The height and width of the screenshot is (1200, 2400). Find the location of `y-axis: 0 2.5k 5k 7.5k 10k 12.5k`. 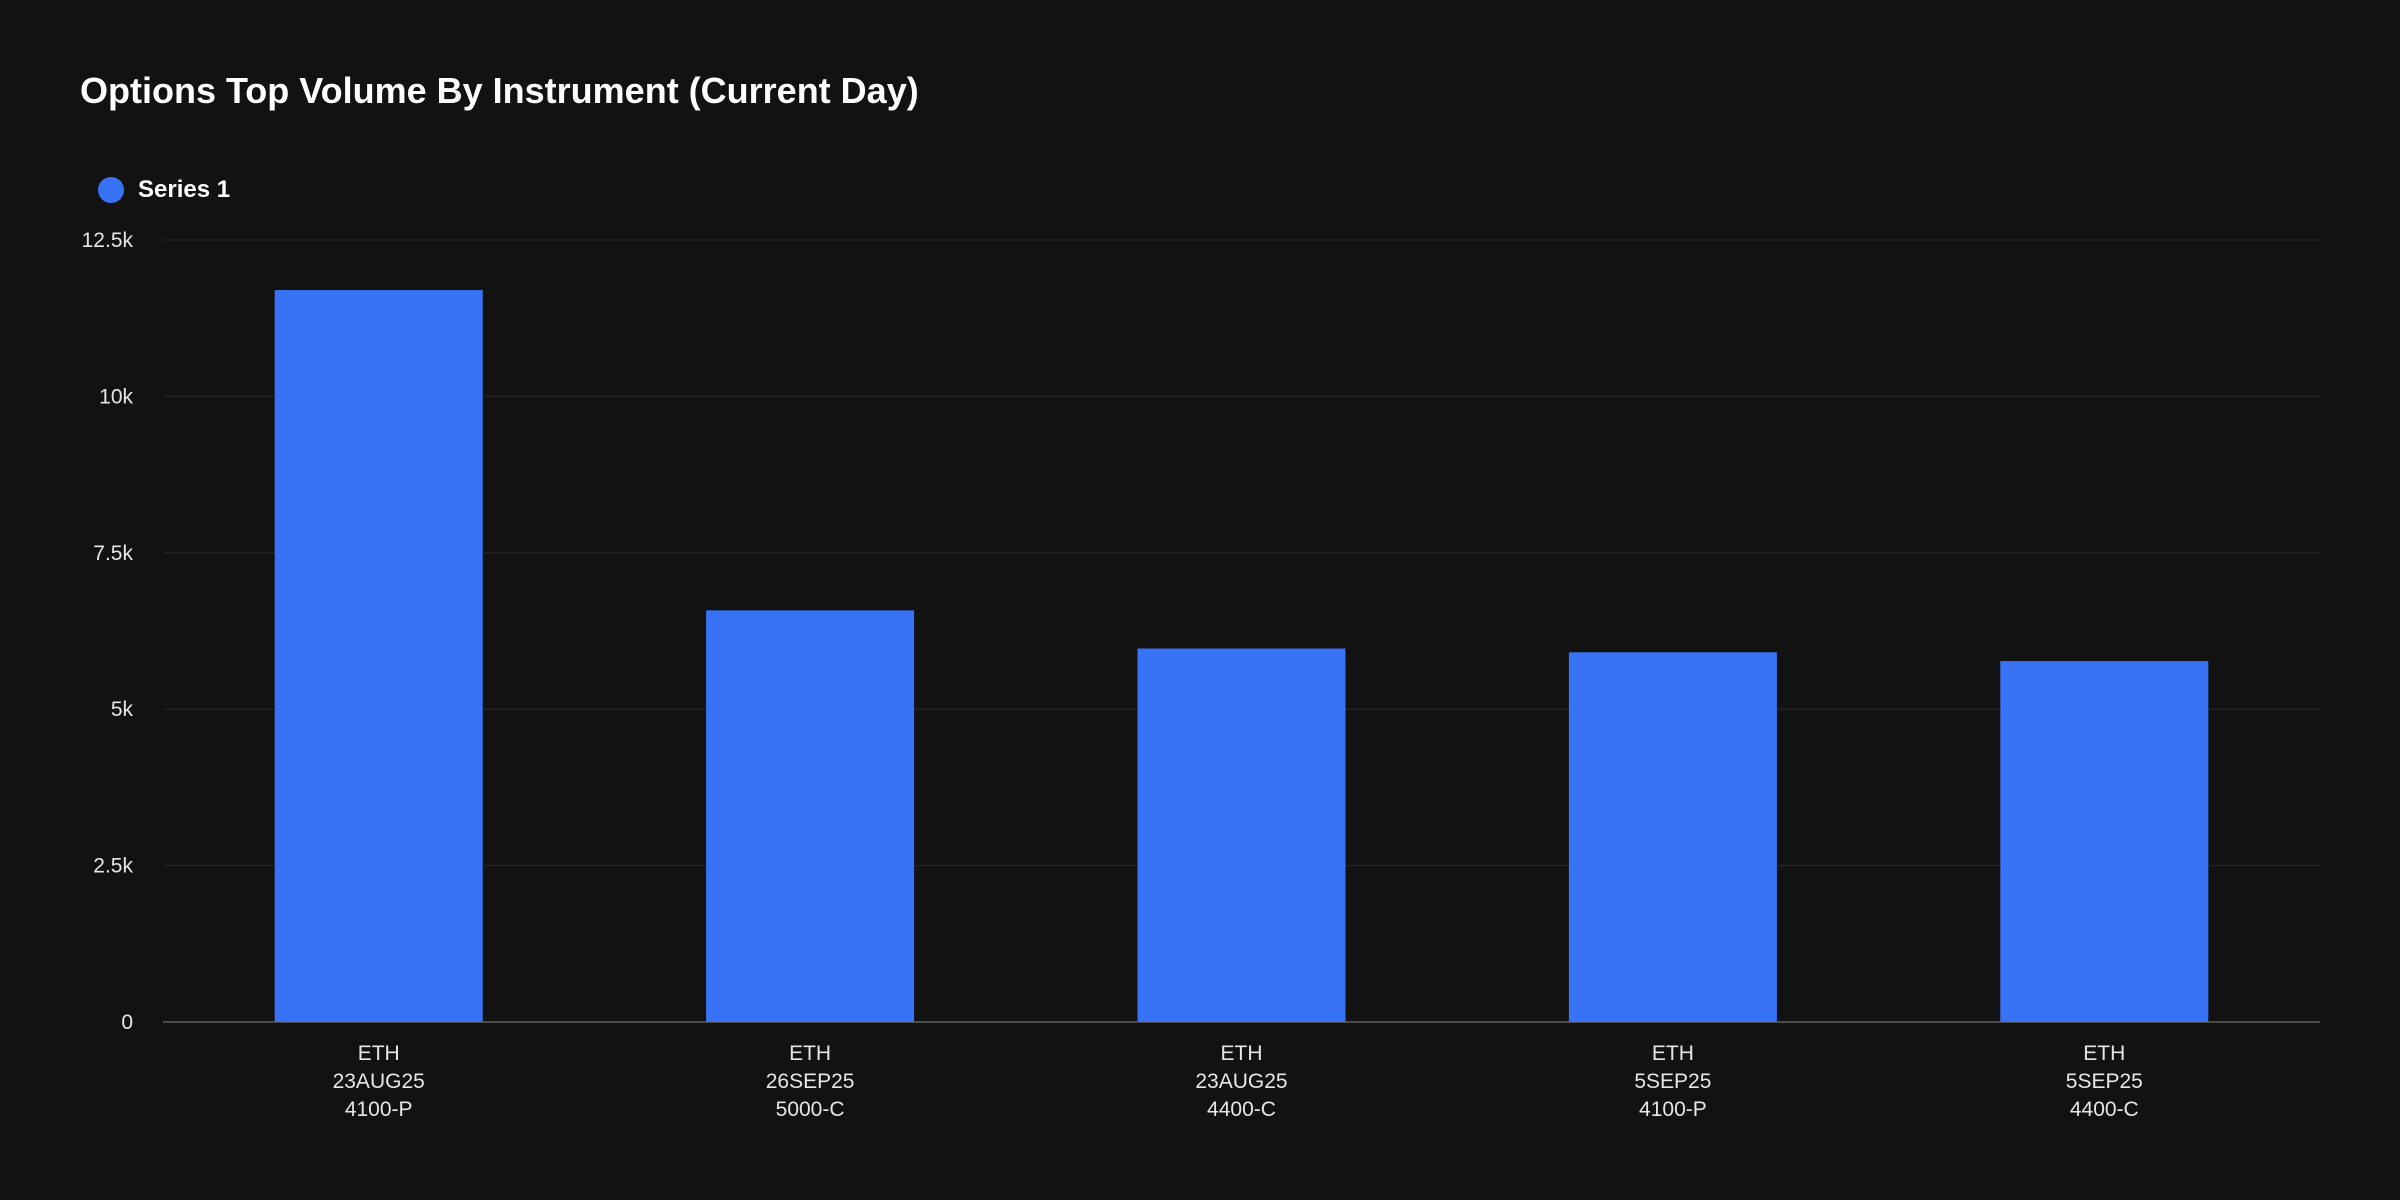

y-axis: 0 2.5k 5k 7.5k 10k 12.5k is located at coordinates (108, 631).